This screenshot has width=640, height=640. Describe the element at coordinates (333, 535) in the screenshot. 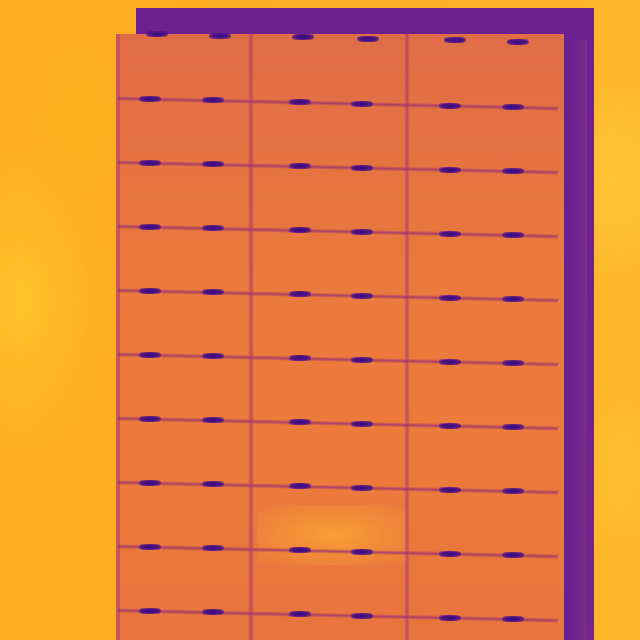

I see `hot-spot` at that location.